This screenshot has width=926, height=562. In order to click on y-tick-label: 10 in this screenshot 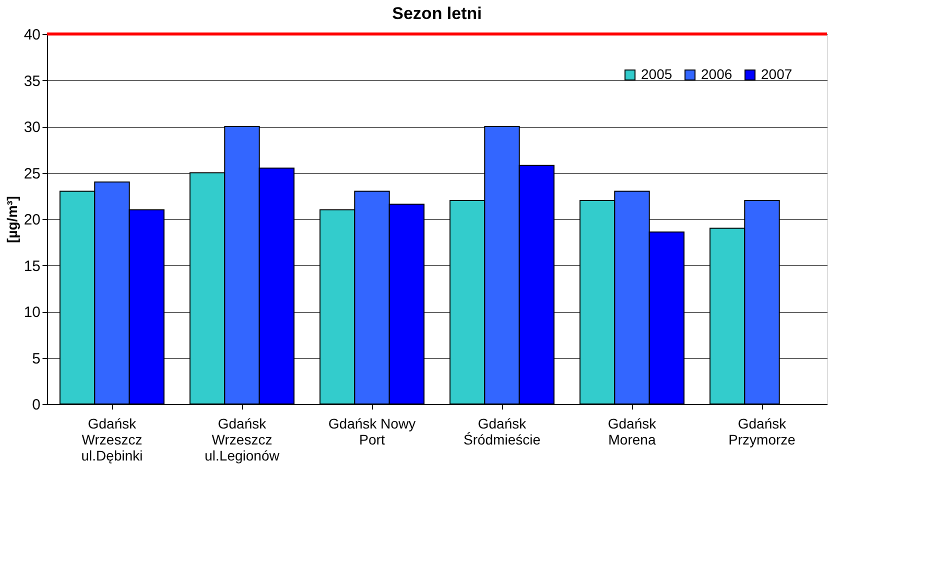, I will do `click(32, 312)`.